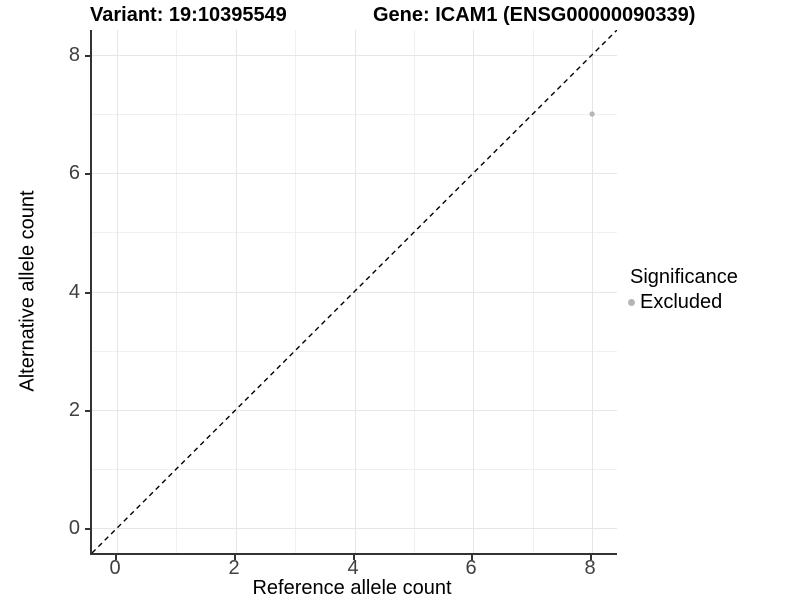 The image size is (800, 600). What do you see at coordinates (683, 290) in the screenshot?
I see `legend: Significance Excluded` at bounding box center [683, 290].